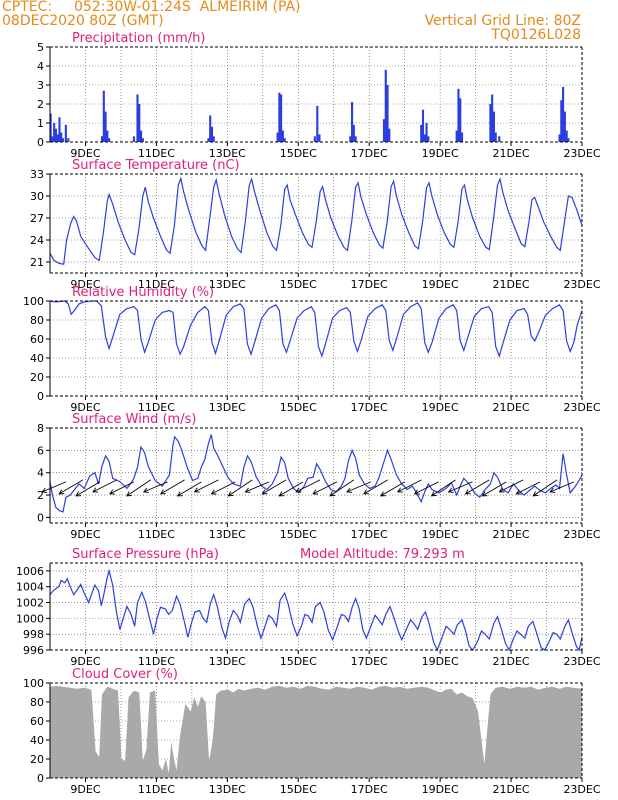 This screenshot has width=618, height=800. I want to click on x-tick-label: 15DEC, so click(298, 789).